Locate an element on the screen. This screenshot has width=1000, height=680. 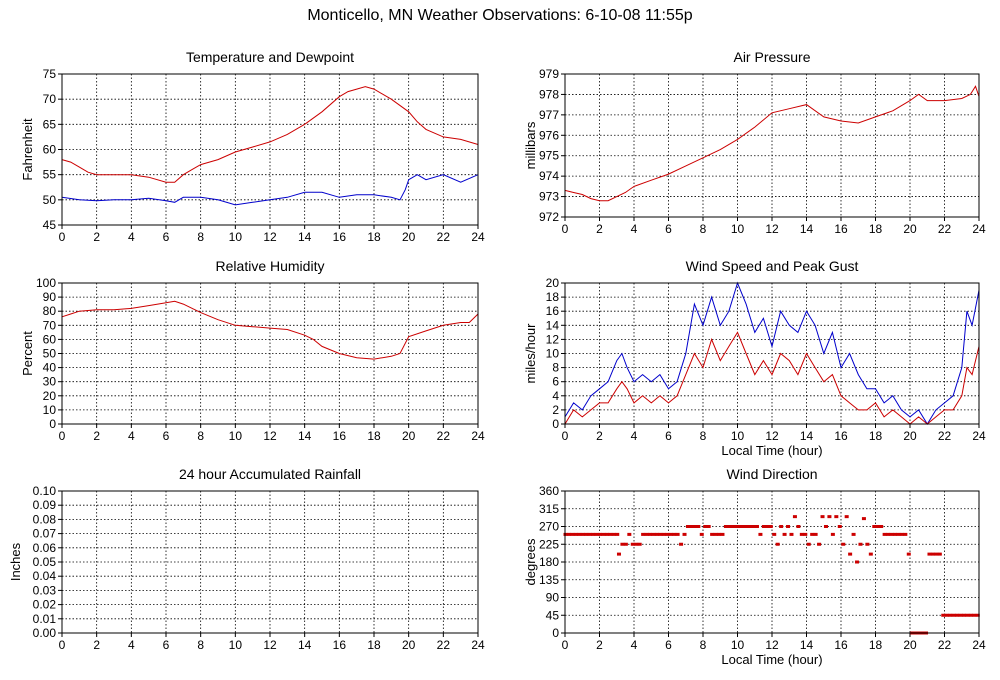
y-axis-label: miles/hour is located at coordinates (530, 353).